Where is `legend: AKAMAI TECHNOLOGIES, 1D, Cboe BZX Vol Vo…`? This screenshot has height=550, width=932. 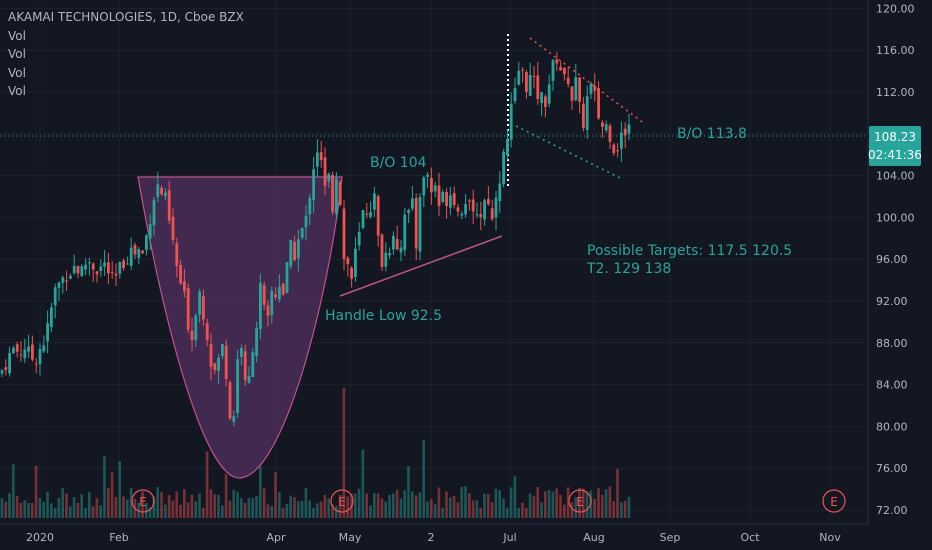 legend: AKAMAI TECHNOLOGIES, 1D, Cboe BZX Vol Vo… is located at coordinates (126, 54).